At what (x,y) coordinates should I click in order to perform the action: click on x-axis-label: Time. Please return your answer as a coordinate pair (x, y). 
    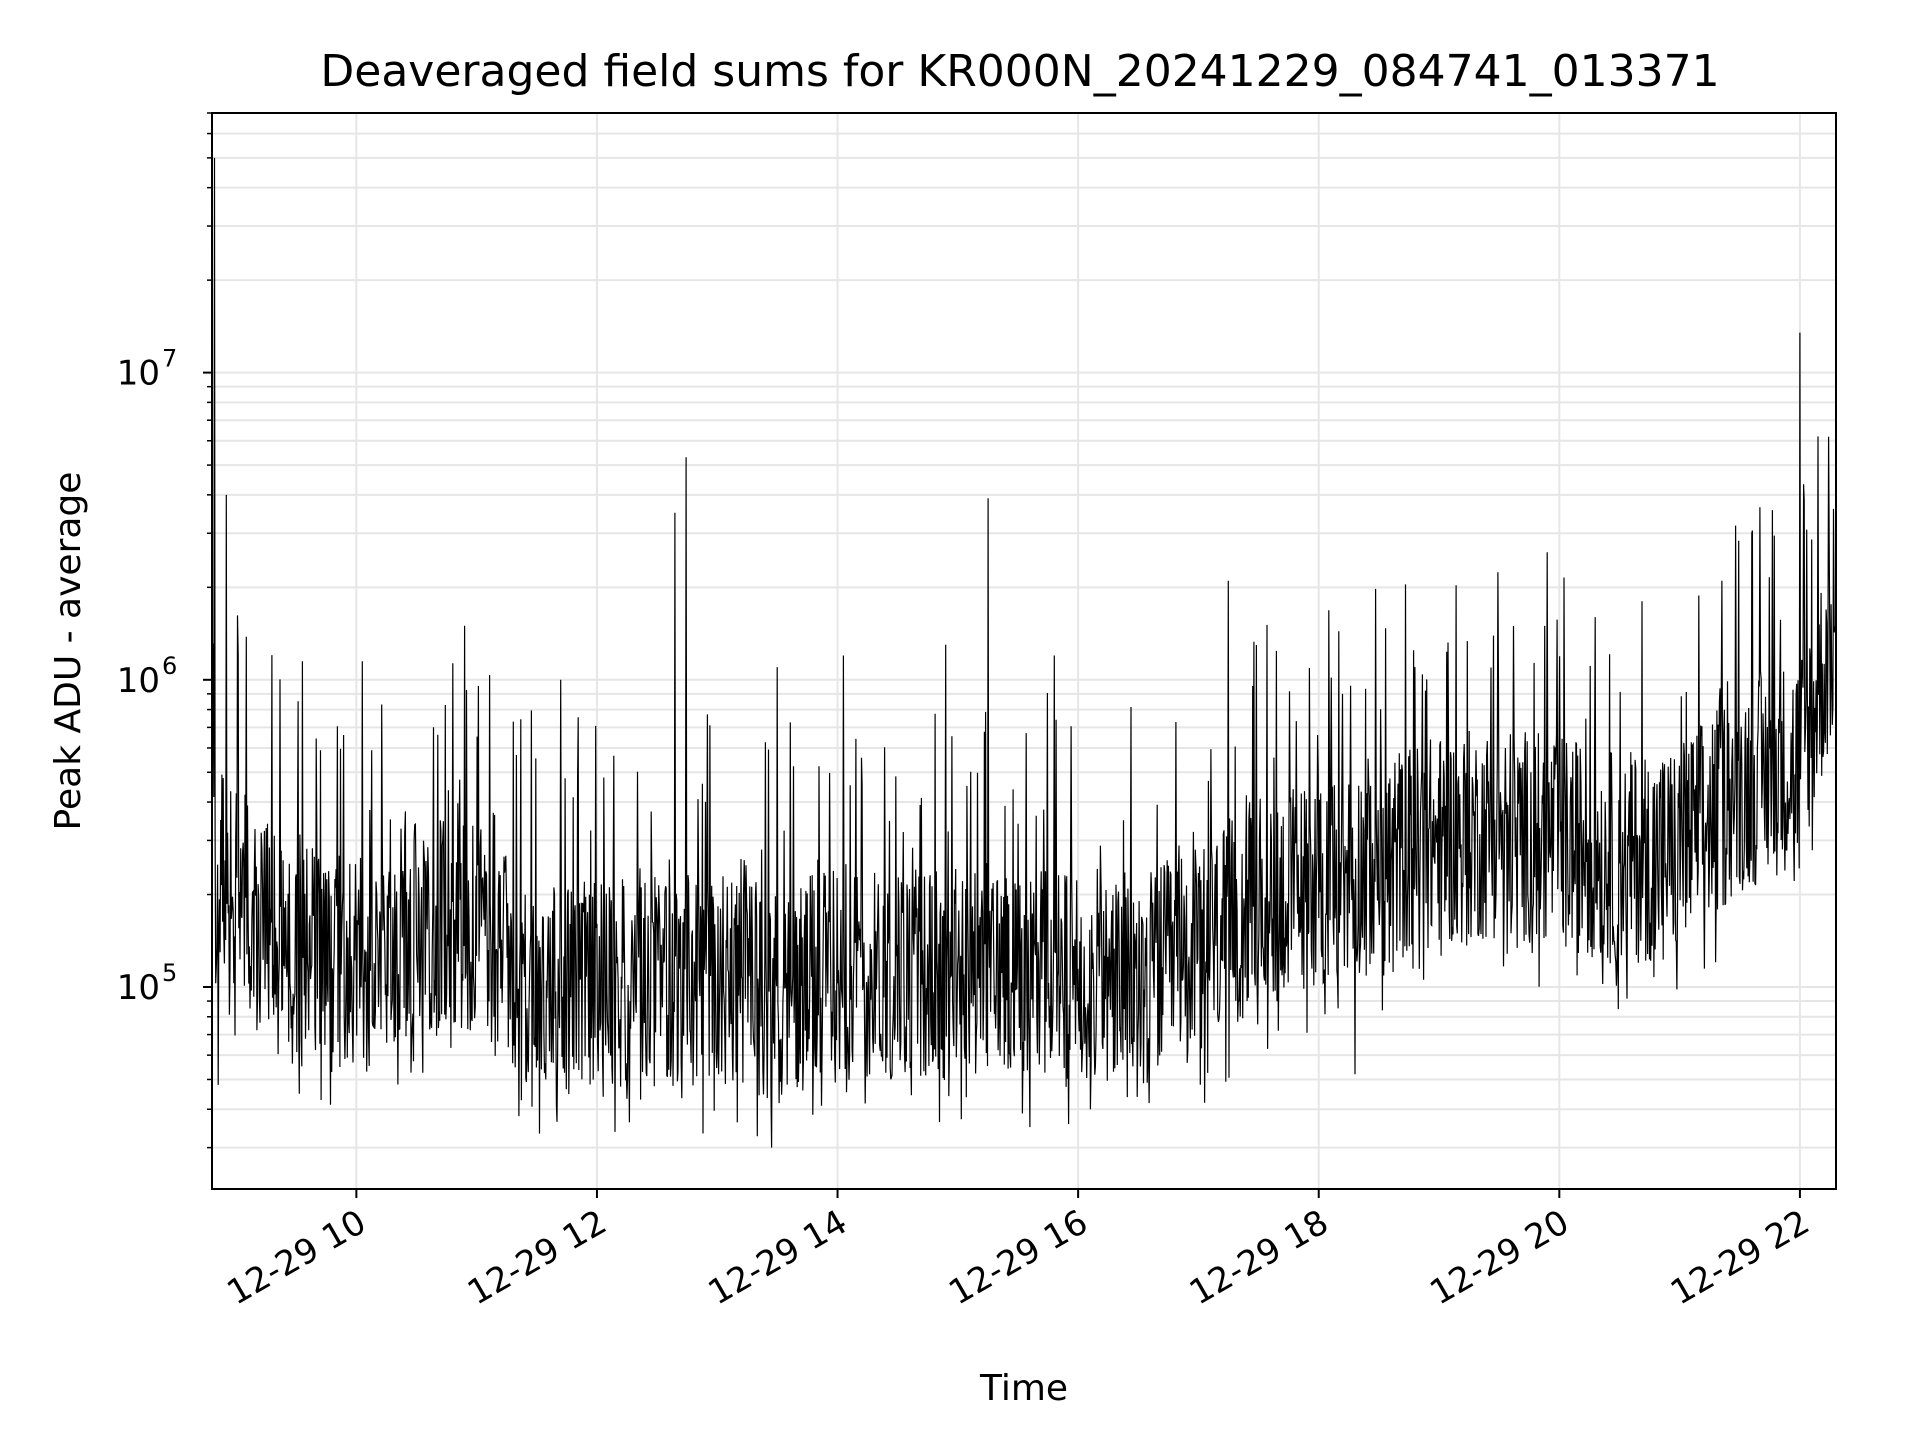
    Looking at the image, I should click on (1023, 1388).